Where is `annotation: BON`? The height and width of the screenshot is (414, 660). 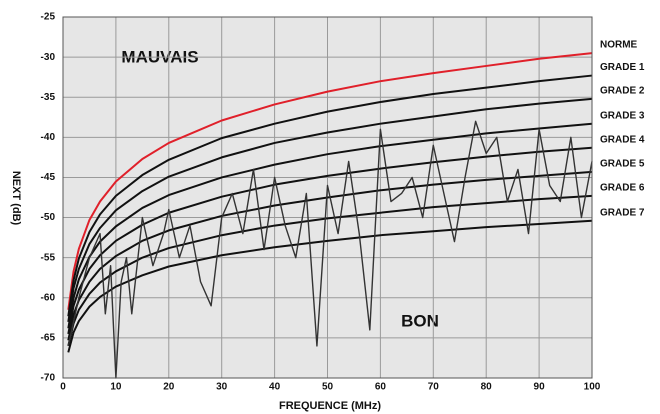 annotation: BON is located at coordinates (420, 320).